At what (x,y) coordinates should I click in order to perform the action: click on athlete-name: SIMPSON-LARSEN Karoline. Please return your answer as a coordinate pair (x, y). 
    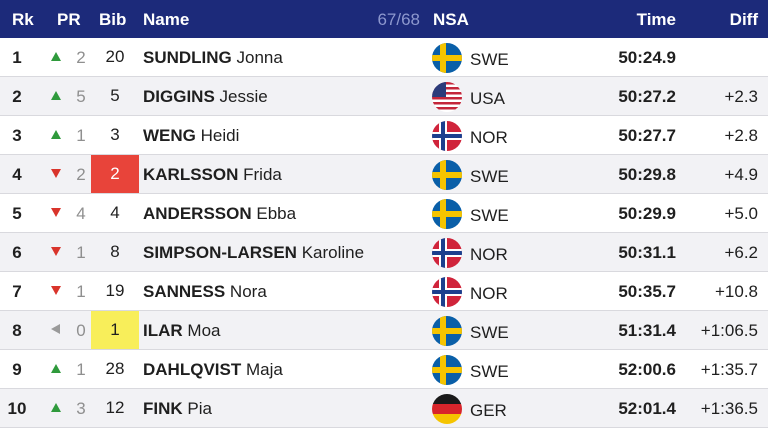
    Looking at the image, I should click on (253, 253).